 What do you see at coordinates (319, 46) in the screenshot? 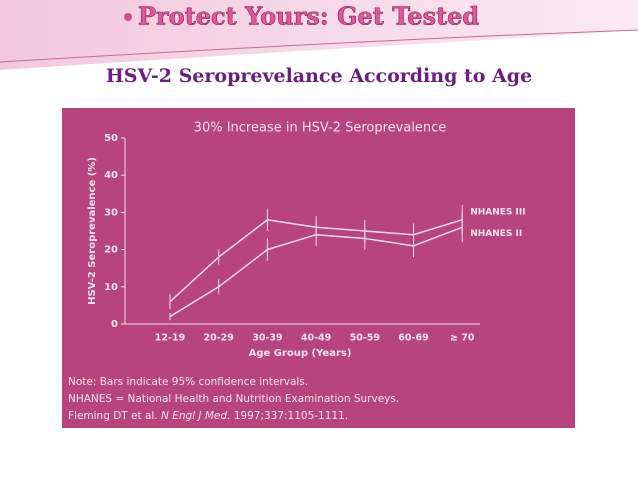
I see `header-curve` at bounding box center [319, 46].